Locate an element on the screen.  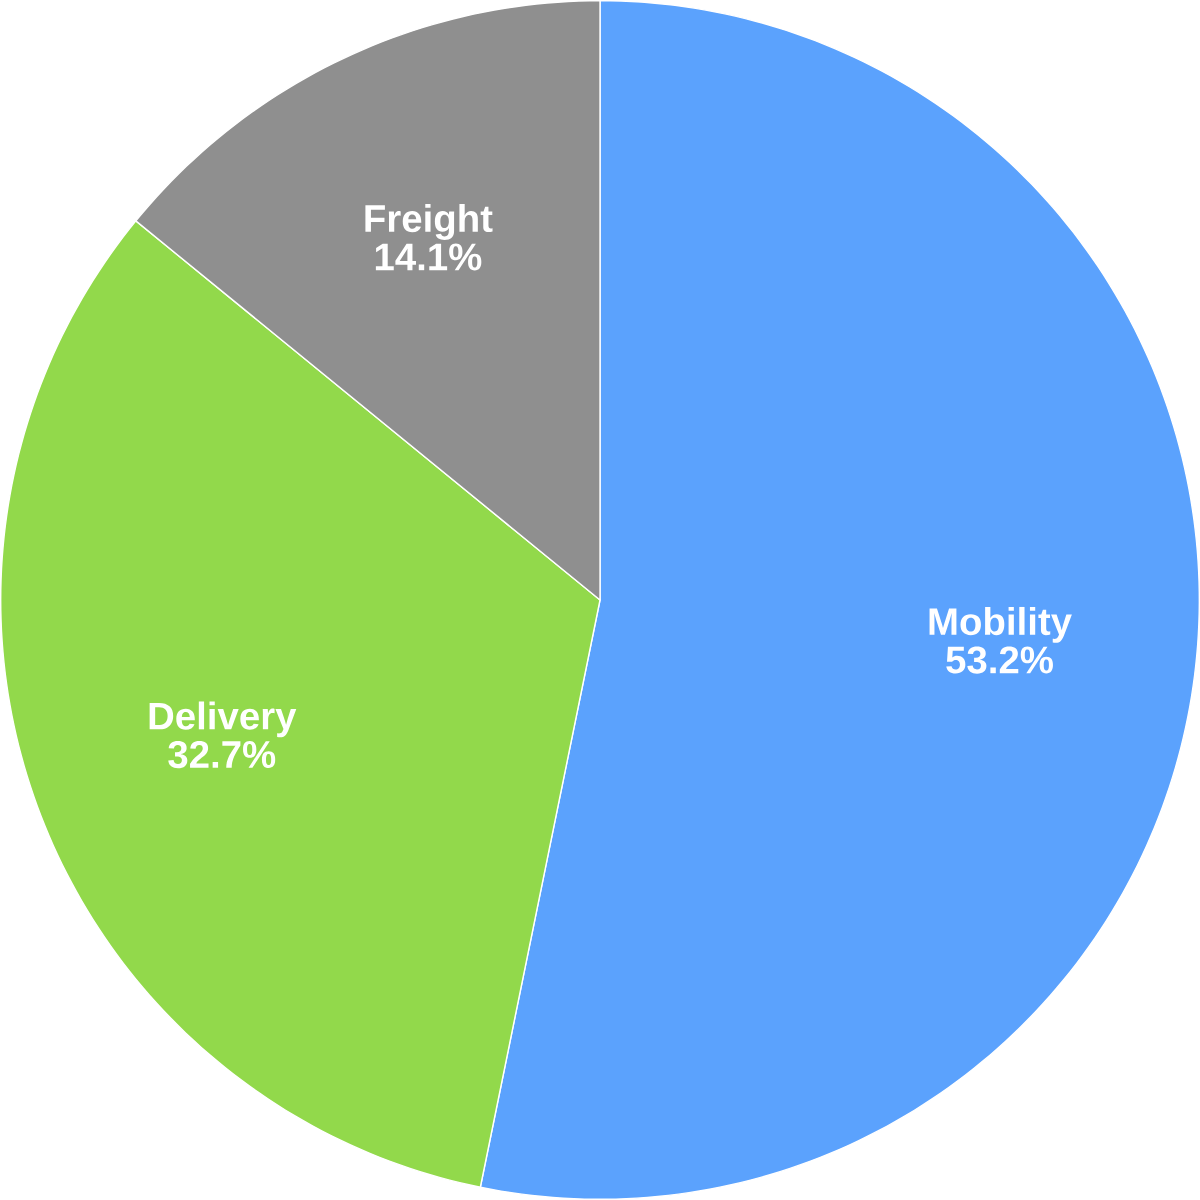
slice-label: Mobility is located at coordinates (1000, 624).